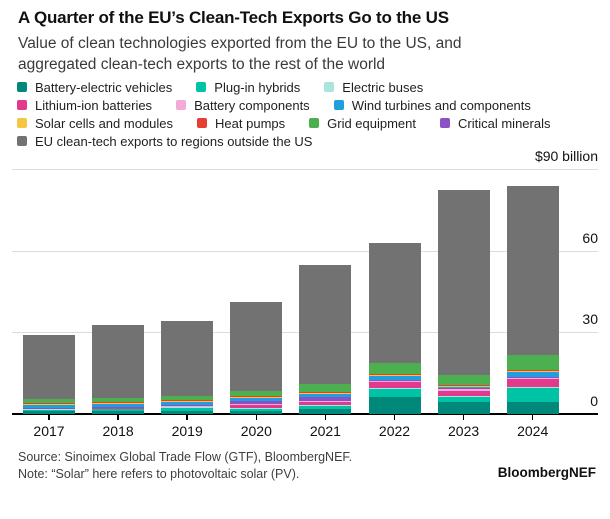 This screenshot has width=610, height=519. What do you see at coordinates (118, 430) in the screenshot?
I see `x-axis-label-2018: 2018` at bounding box center [118, 430].